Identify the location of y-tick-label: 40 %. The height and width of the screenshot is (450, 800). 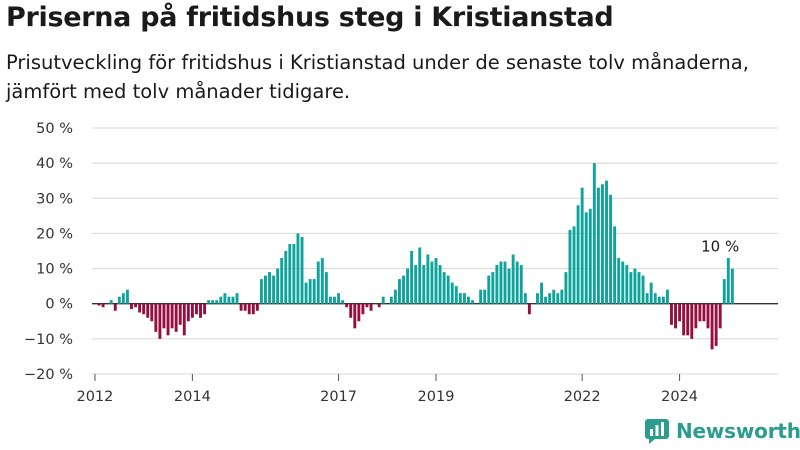
(54, 164).